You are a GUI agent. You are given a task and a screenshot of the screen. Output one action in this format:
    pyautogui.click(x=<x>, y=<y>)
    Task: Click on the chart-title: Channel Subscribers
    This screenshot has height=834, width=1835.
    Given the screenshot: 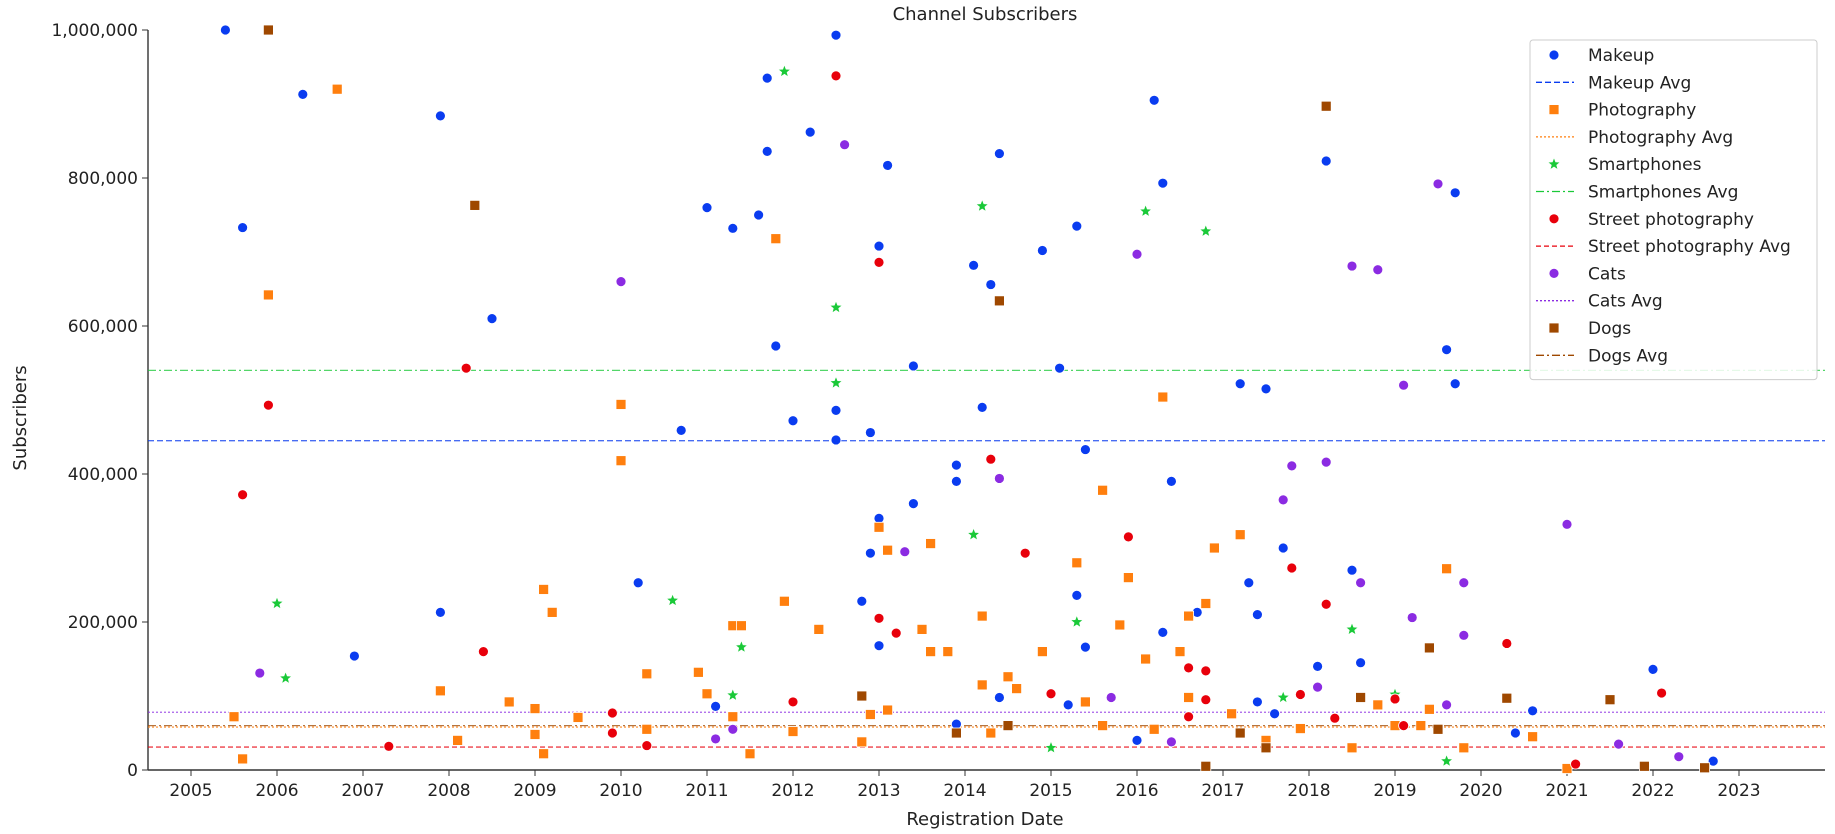 What is the action you would take?
    pyautogui.click(x=985, y=14)
    